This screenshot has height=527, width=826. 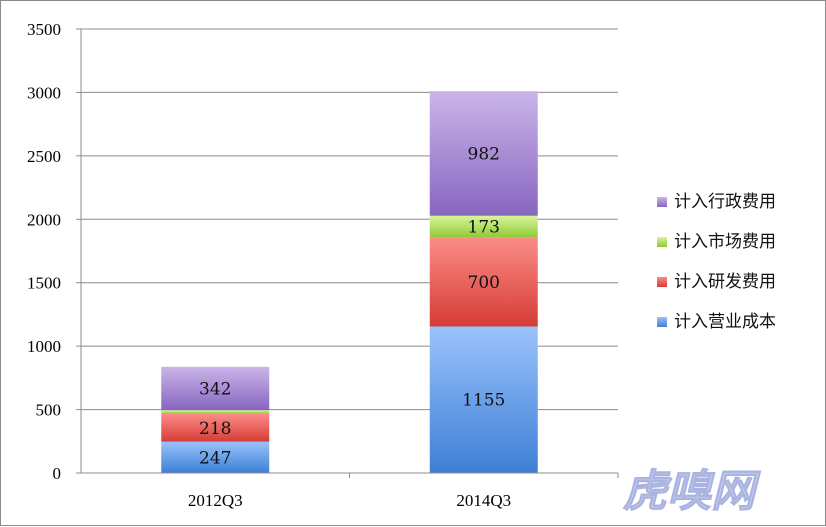 I want to click on y-tick-label: 0, so click(x=57, y=473).